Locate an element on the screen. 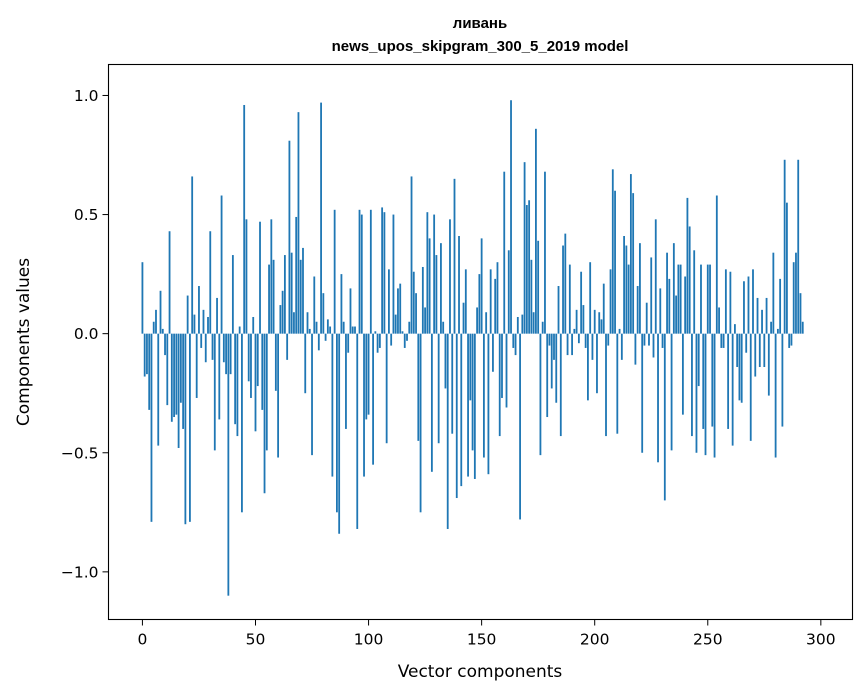  x-axis-ticks: 0 50 100 150 200 250 300 is located at coordinates (486, 634).